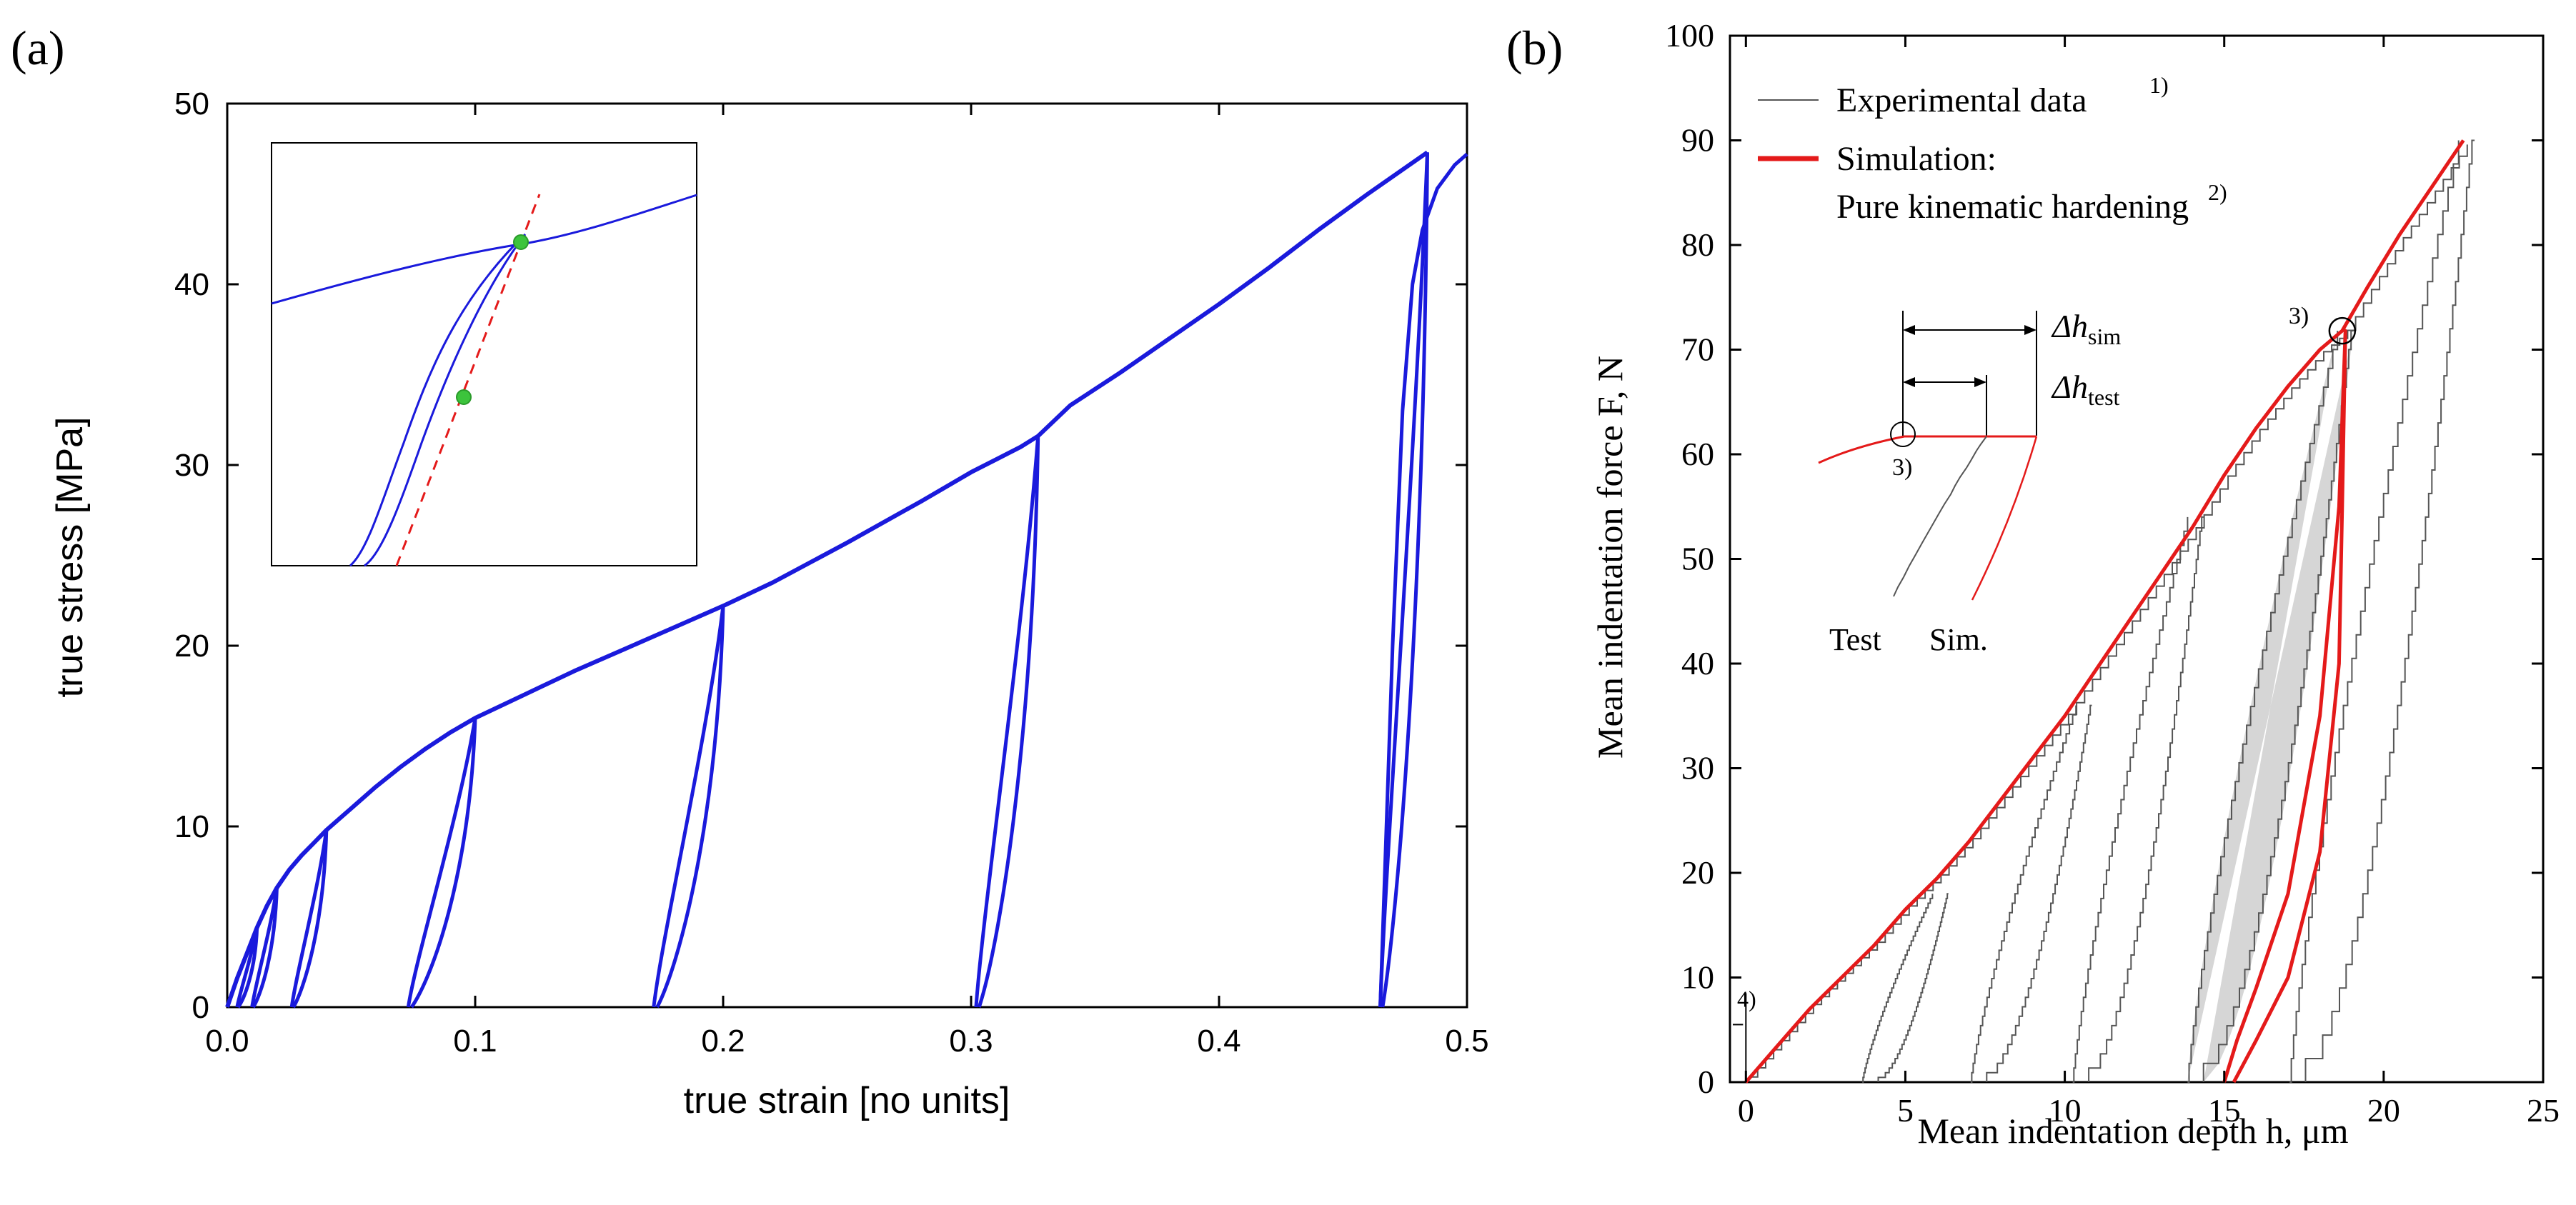 Image resolution: width=2576 pixels, height=1205 pixels. What do you see at coordinates (2012, 207) in the screenshot?
I see `legend-simulation-label-2: Pure kinematic hardening` at bounding box center [2012, 207].